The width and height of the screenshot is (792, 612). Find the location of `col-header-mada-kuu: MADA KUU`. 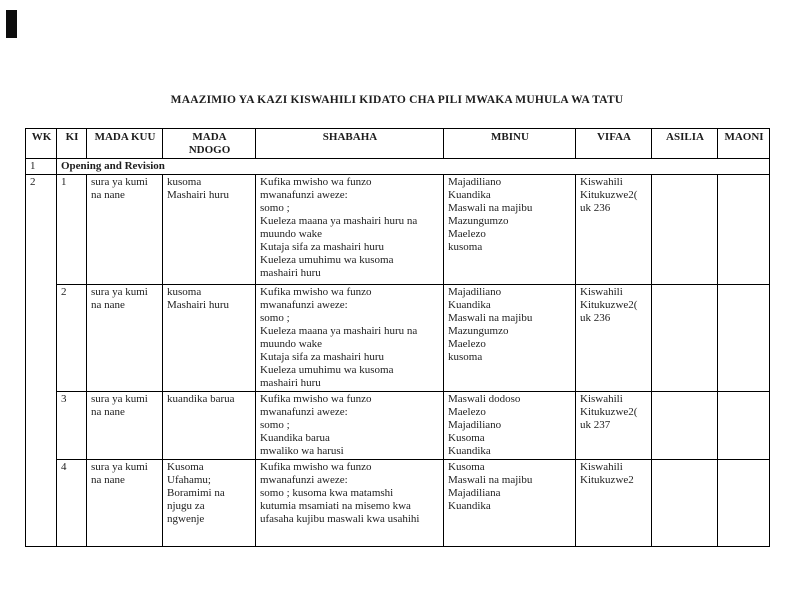

col-header-mada-kuu: MADA KUU is located at coordinates (124, 143).